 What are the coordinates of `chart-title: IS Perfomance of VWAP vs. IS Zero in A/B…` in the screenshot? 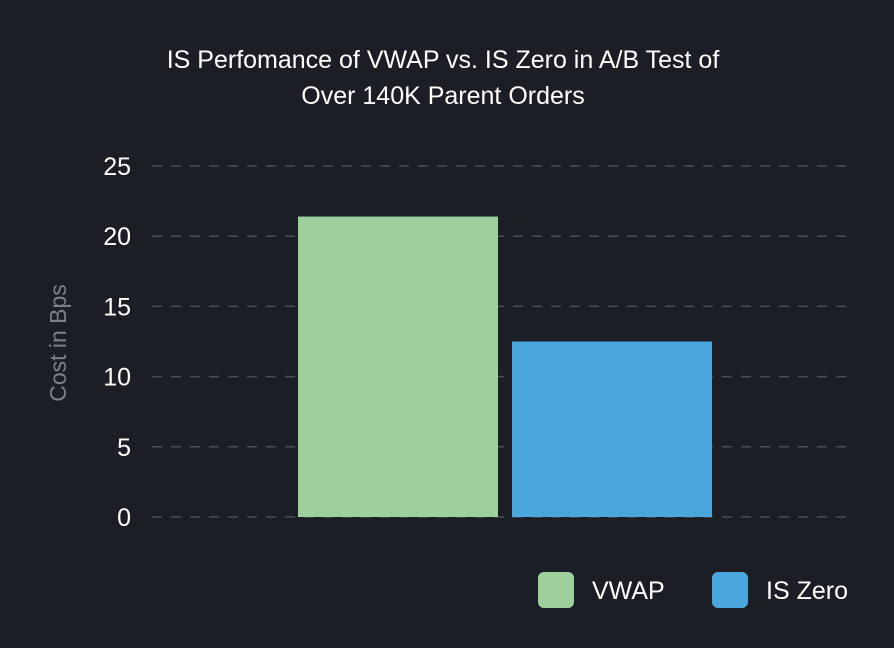 It's located at (443, 78).